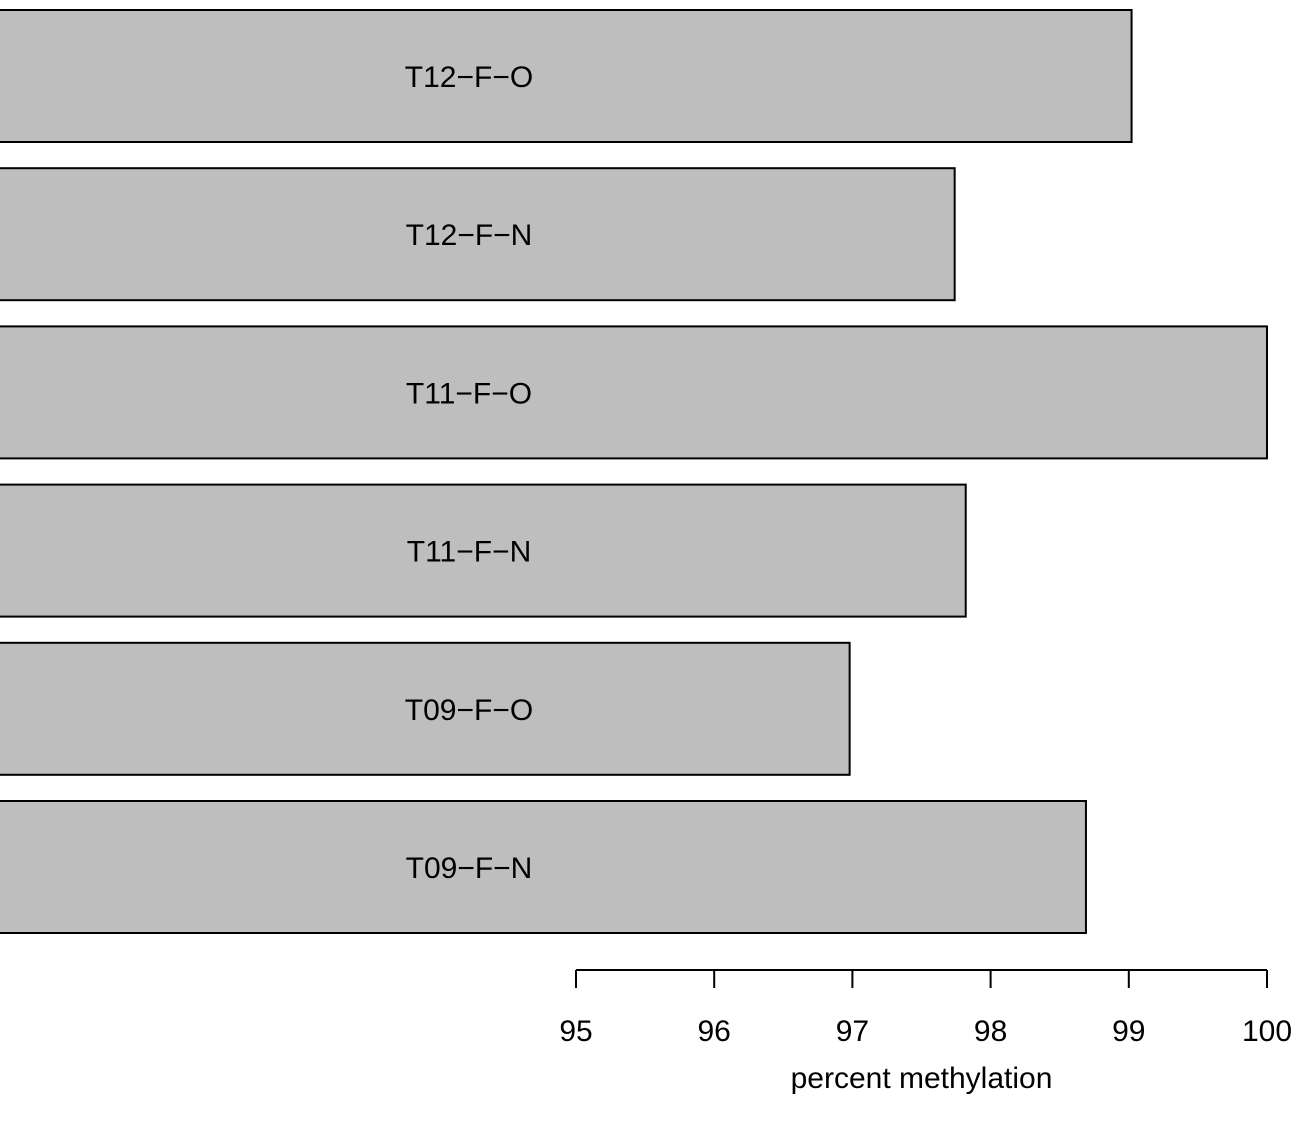  I want to click on x-tick-label: 98, so click(990, 1031).